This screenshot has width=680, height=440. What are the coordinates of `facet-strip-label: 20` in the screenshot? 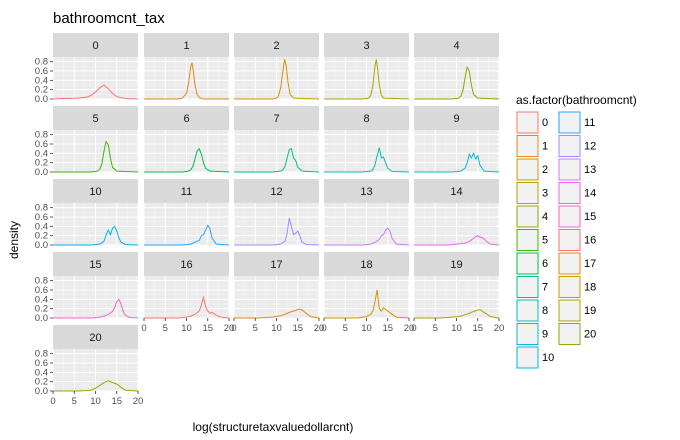 It's located at (95, 338).